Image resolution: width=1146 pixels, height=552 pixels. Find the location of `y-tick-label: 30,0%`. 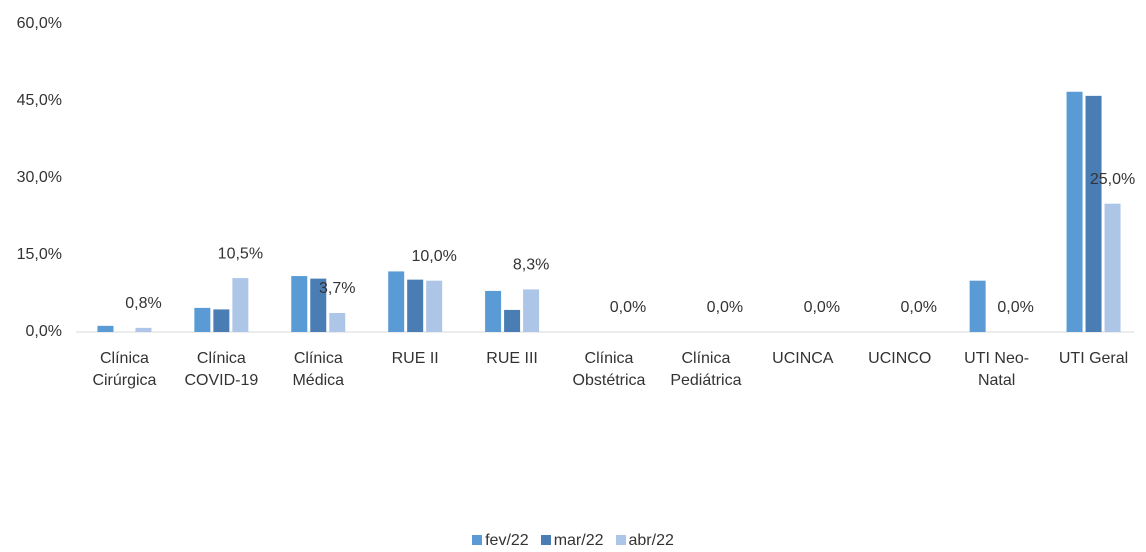

y-tick-label: 30,0% is located at coordinates (39, 177).